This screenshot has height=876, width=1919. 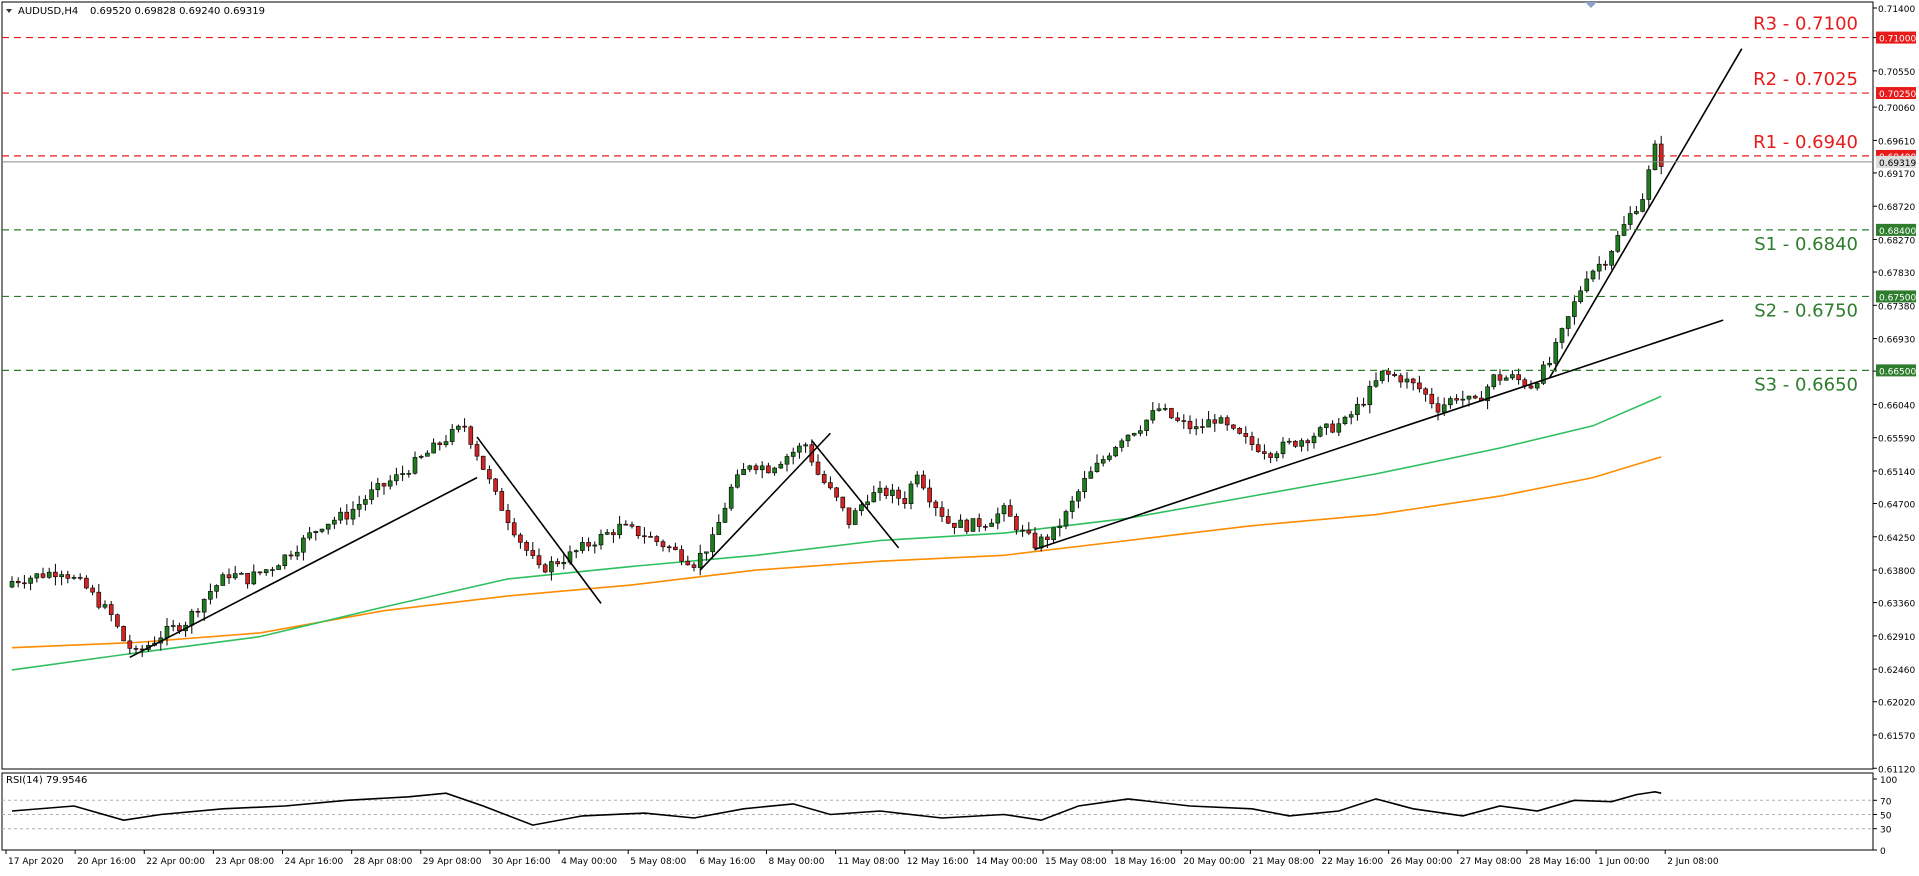 What do you see at coordinates (1645, 213) in the screenshot?
I see `trendline` at bounding box center [1645, 213].